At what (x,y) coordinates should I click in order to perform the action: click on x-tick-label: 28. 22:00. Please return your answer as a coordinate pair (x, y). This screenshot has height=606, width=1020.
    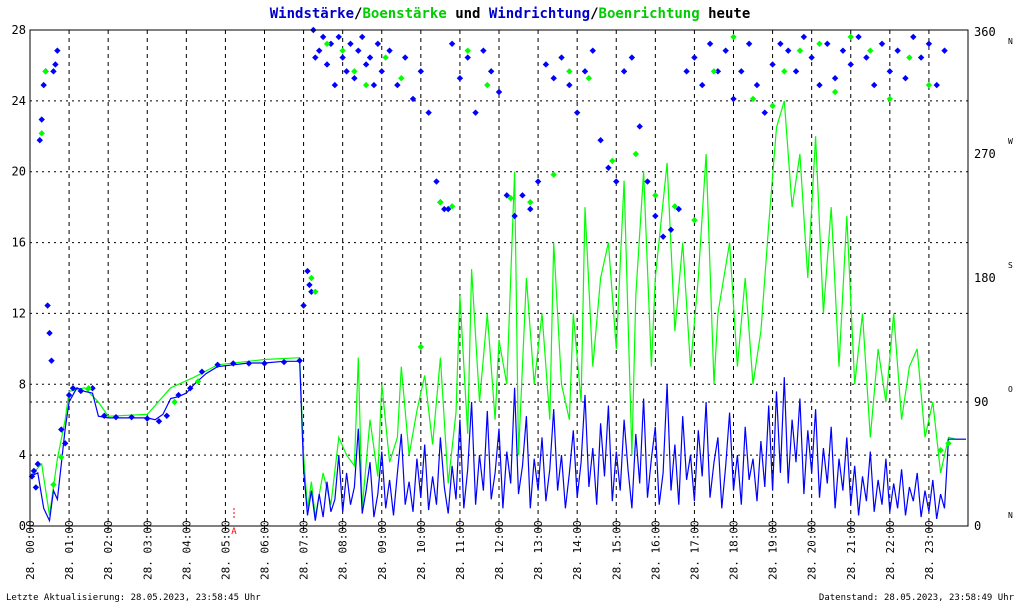
    Looking at the image, I should click on (890, 550).